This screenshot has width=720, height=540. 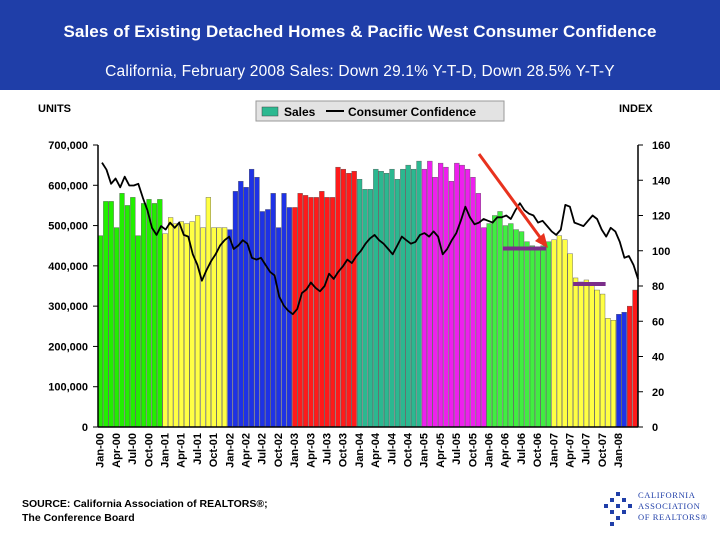 What do you see at coordinates (522, 449) in the screenshot?
I see `x-tick-label: Jul-06` at bounding box center [522, 449].